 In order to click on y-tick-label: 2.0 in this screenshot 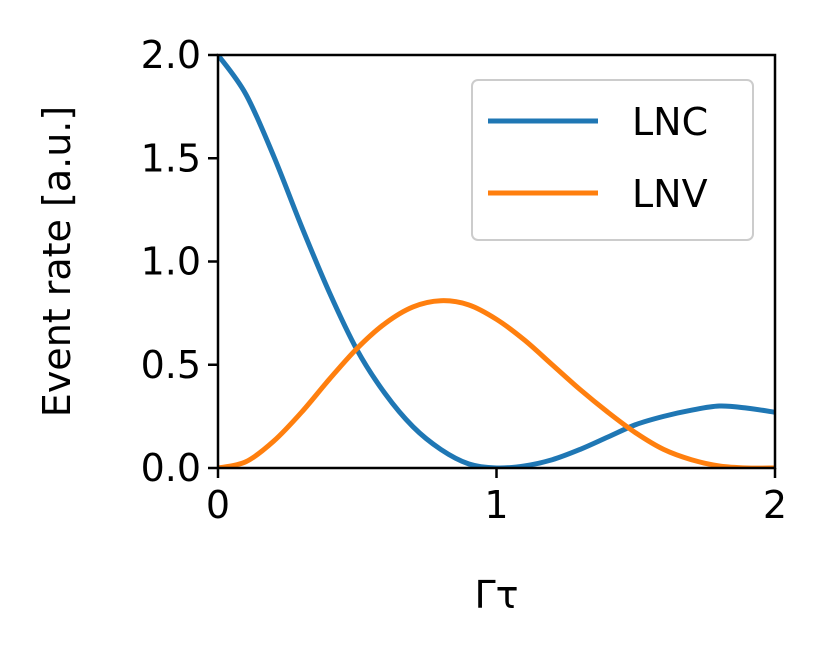, I will do `click(171, 55)`.